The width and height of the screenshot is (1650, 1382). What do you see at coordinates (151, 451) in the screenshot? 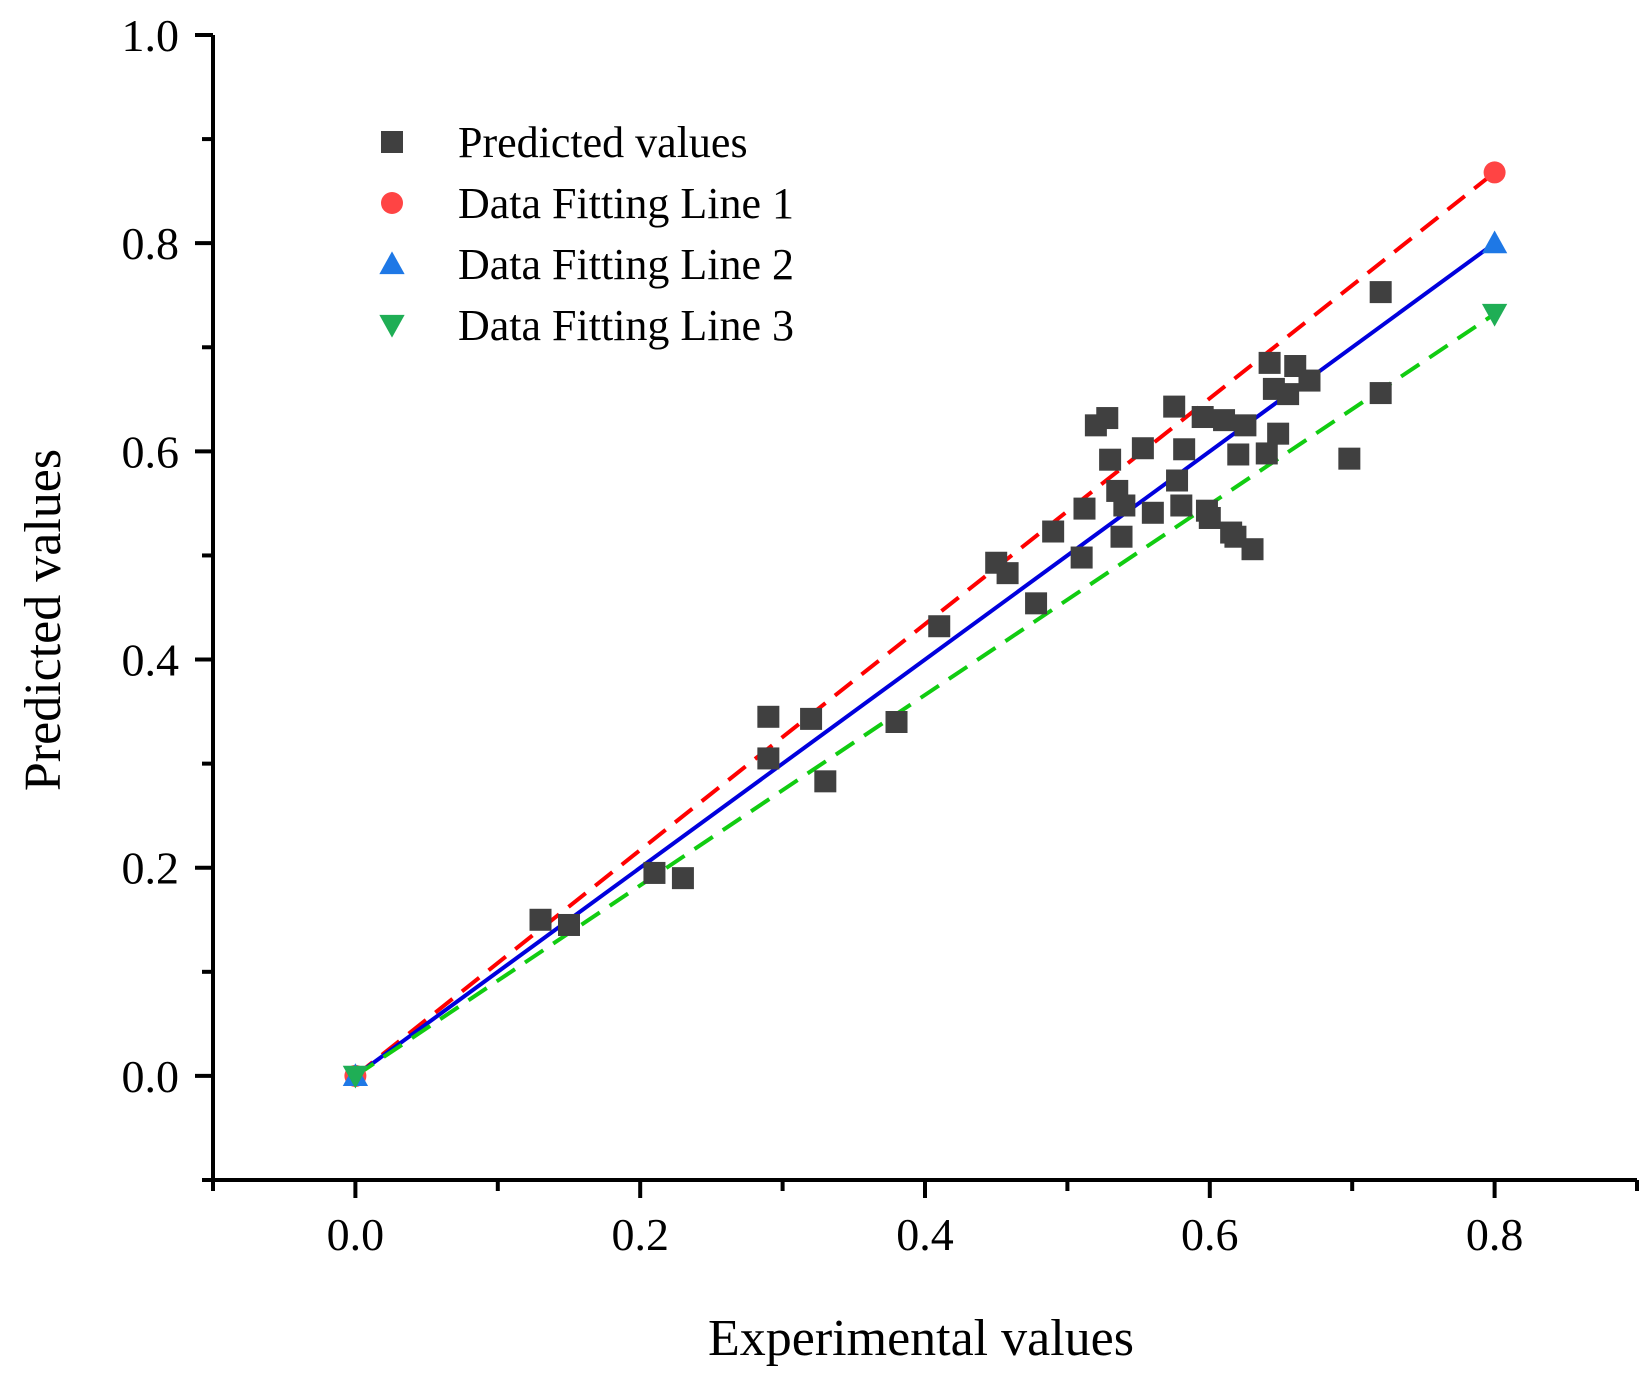
I see `y-tick-label: 0.6` at bounding box center [151, 451].